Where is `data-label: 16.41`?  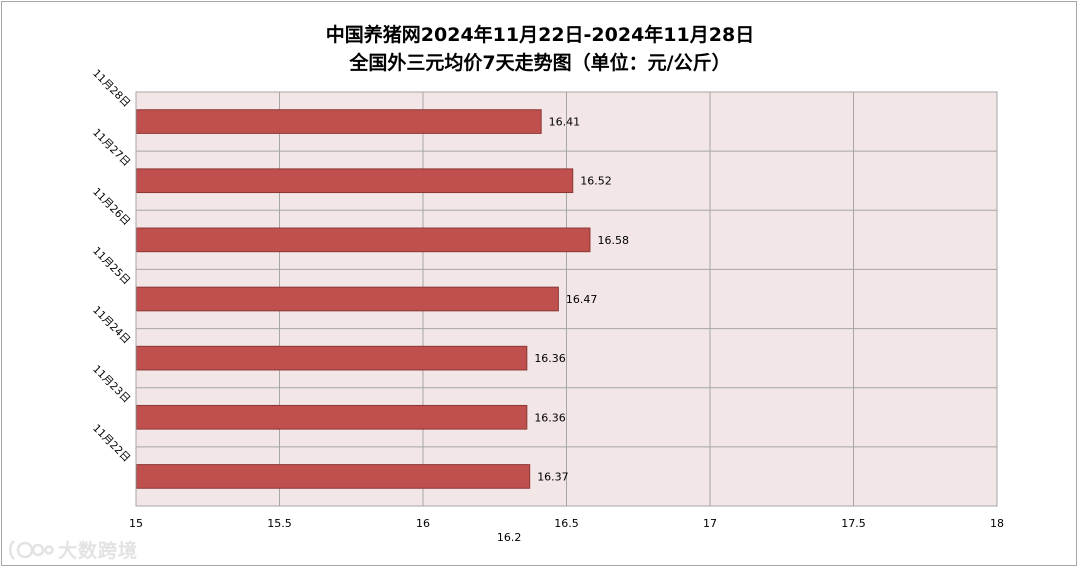 data-label: 16.41 is located at coordinates (565, 122).